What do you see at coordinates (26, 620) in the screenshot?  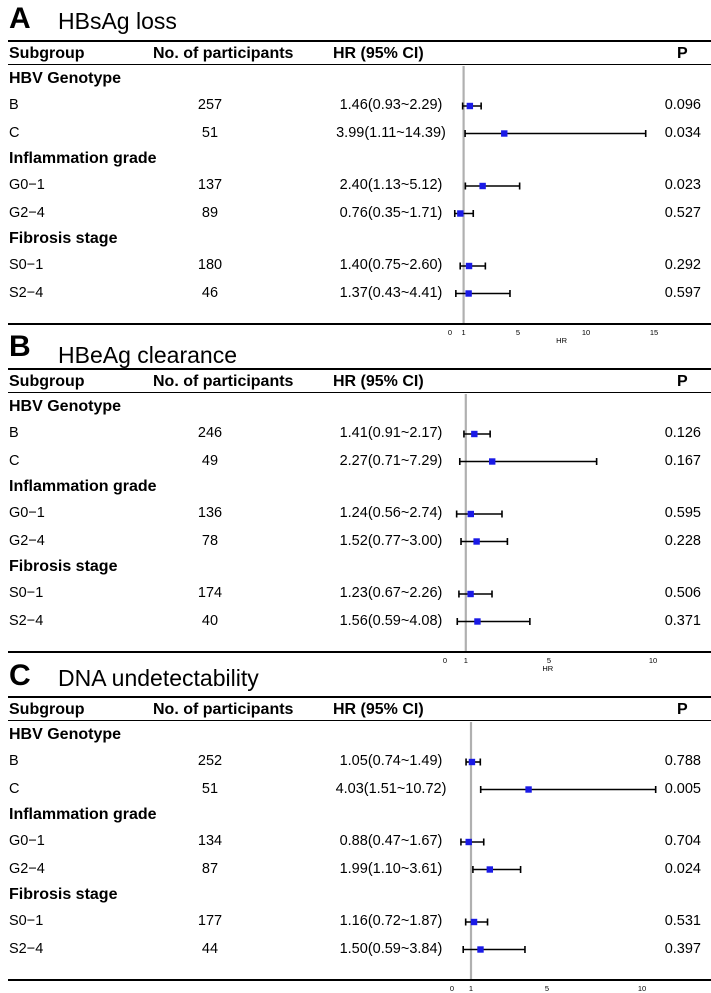 I see `row-label: S2−4` at bounding box center [26, 620].